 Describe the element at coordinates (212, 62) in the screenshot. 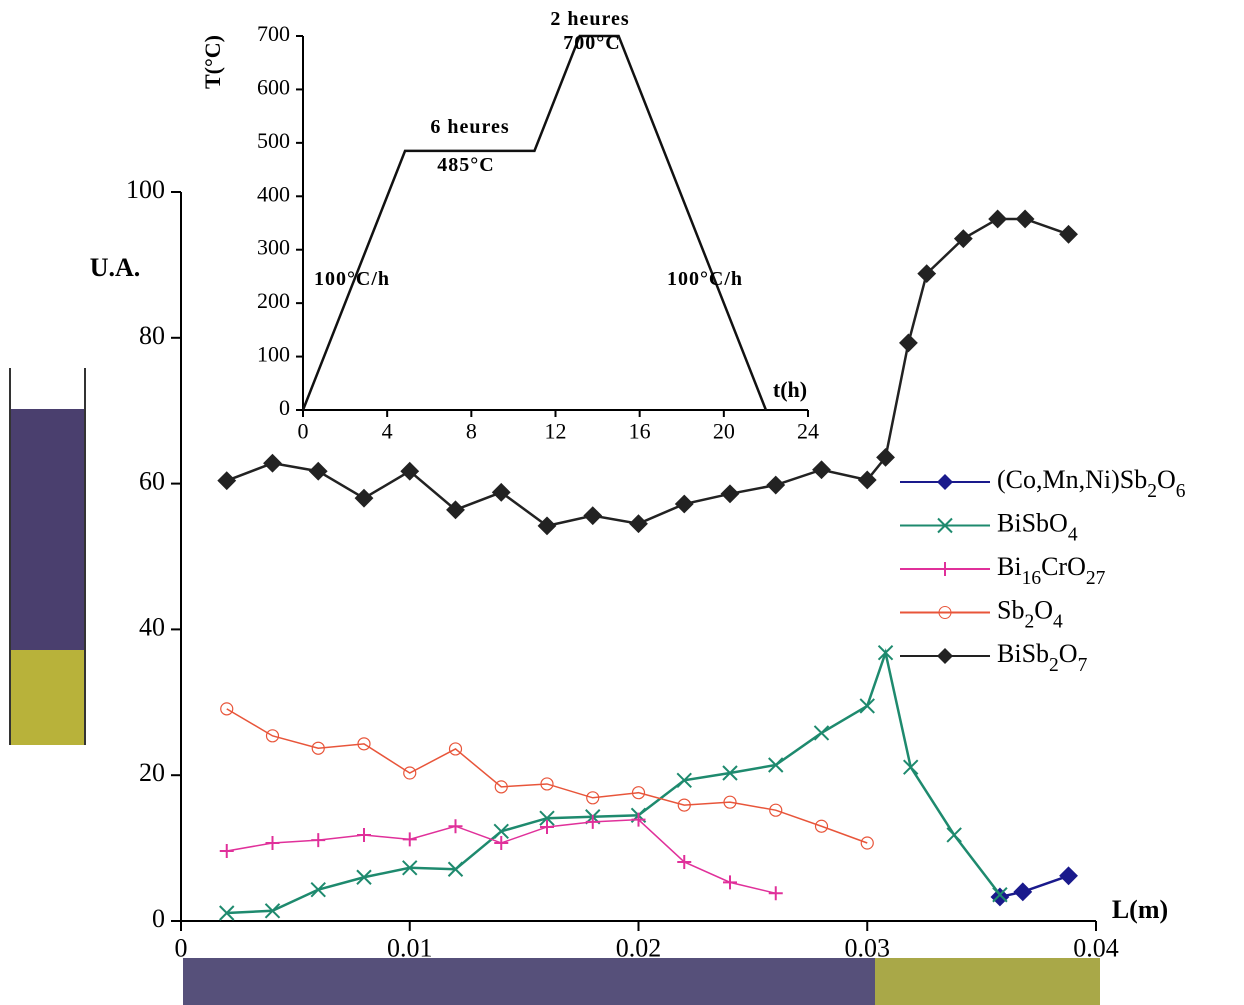

I see `y-axis-label: T(°C)` at that location.